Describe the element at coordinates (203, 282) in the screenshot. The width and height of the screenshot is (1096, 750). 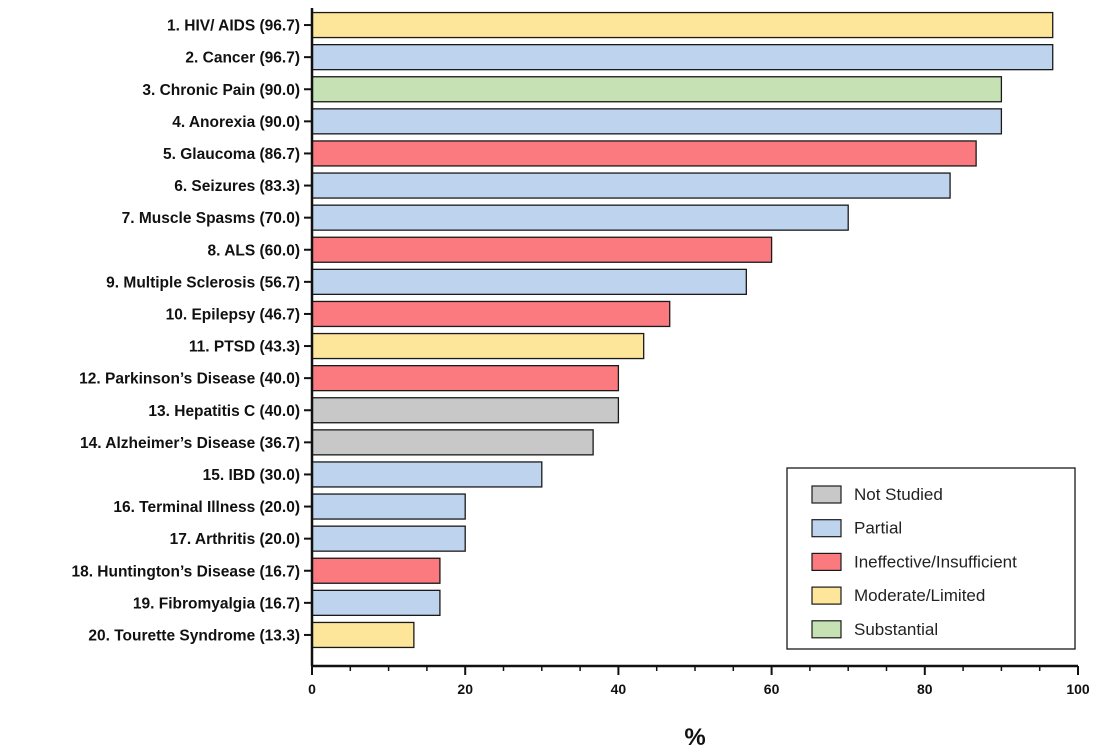
I see `category-label-9: 9. Multiple Sclerosis (56.7)` at that location.